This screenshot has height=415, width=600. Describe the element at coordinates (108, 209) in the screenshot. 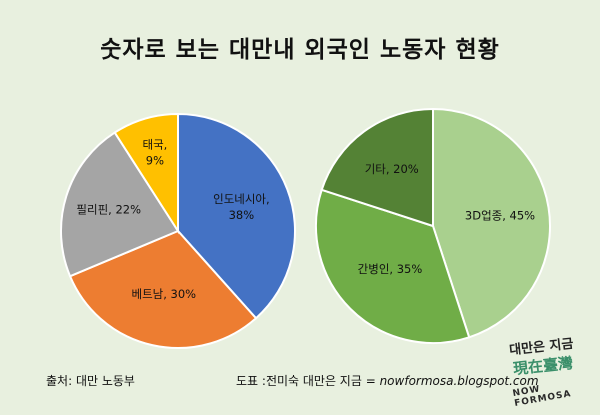

I see `slice-label: 필리핀, 22%` at that location.